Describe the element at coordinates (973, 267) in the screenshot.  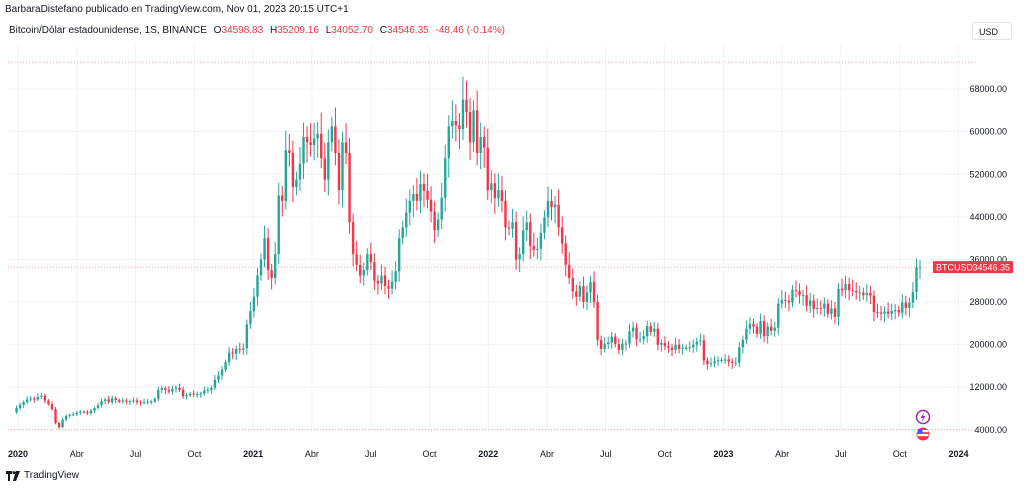
I see `price-label-bg` at that location.